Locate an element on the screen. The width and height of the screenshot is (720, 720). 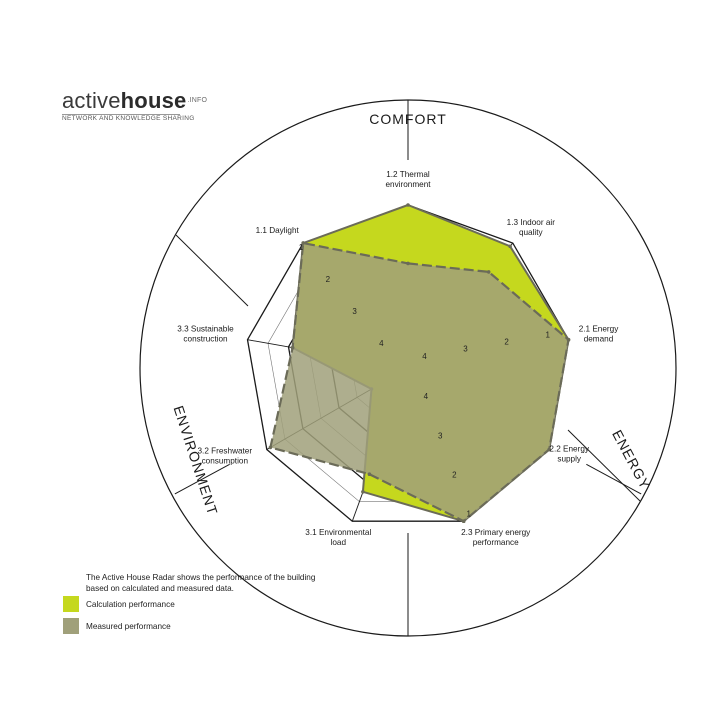
legend-swatch-calculation is located at coordinates (71, 604).